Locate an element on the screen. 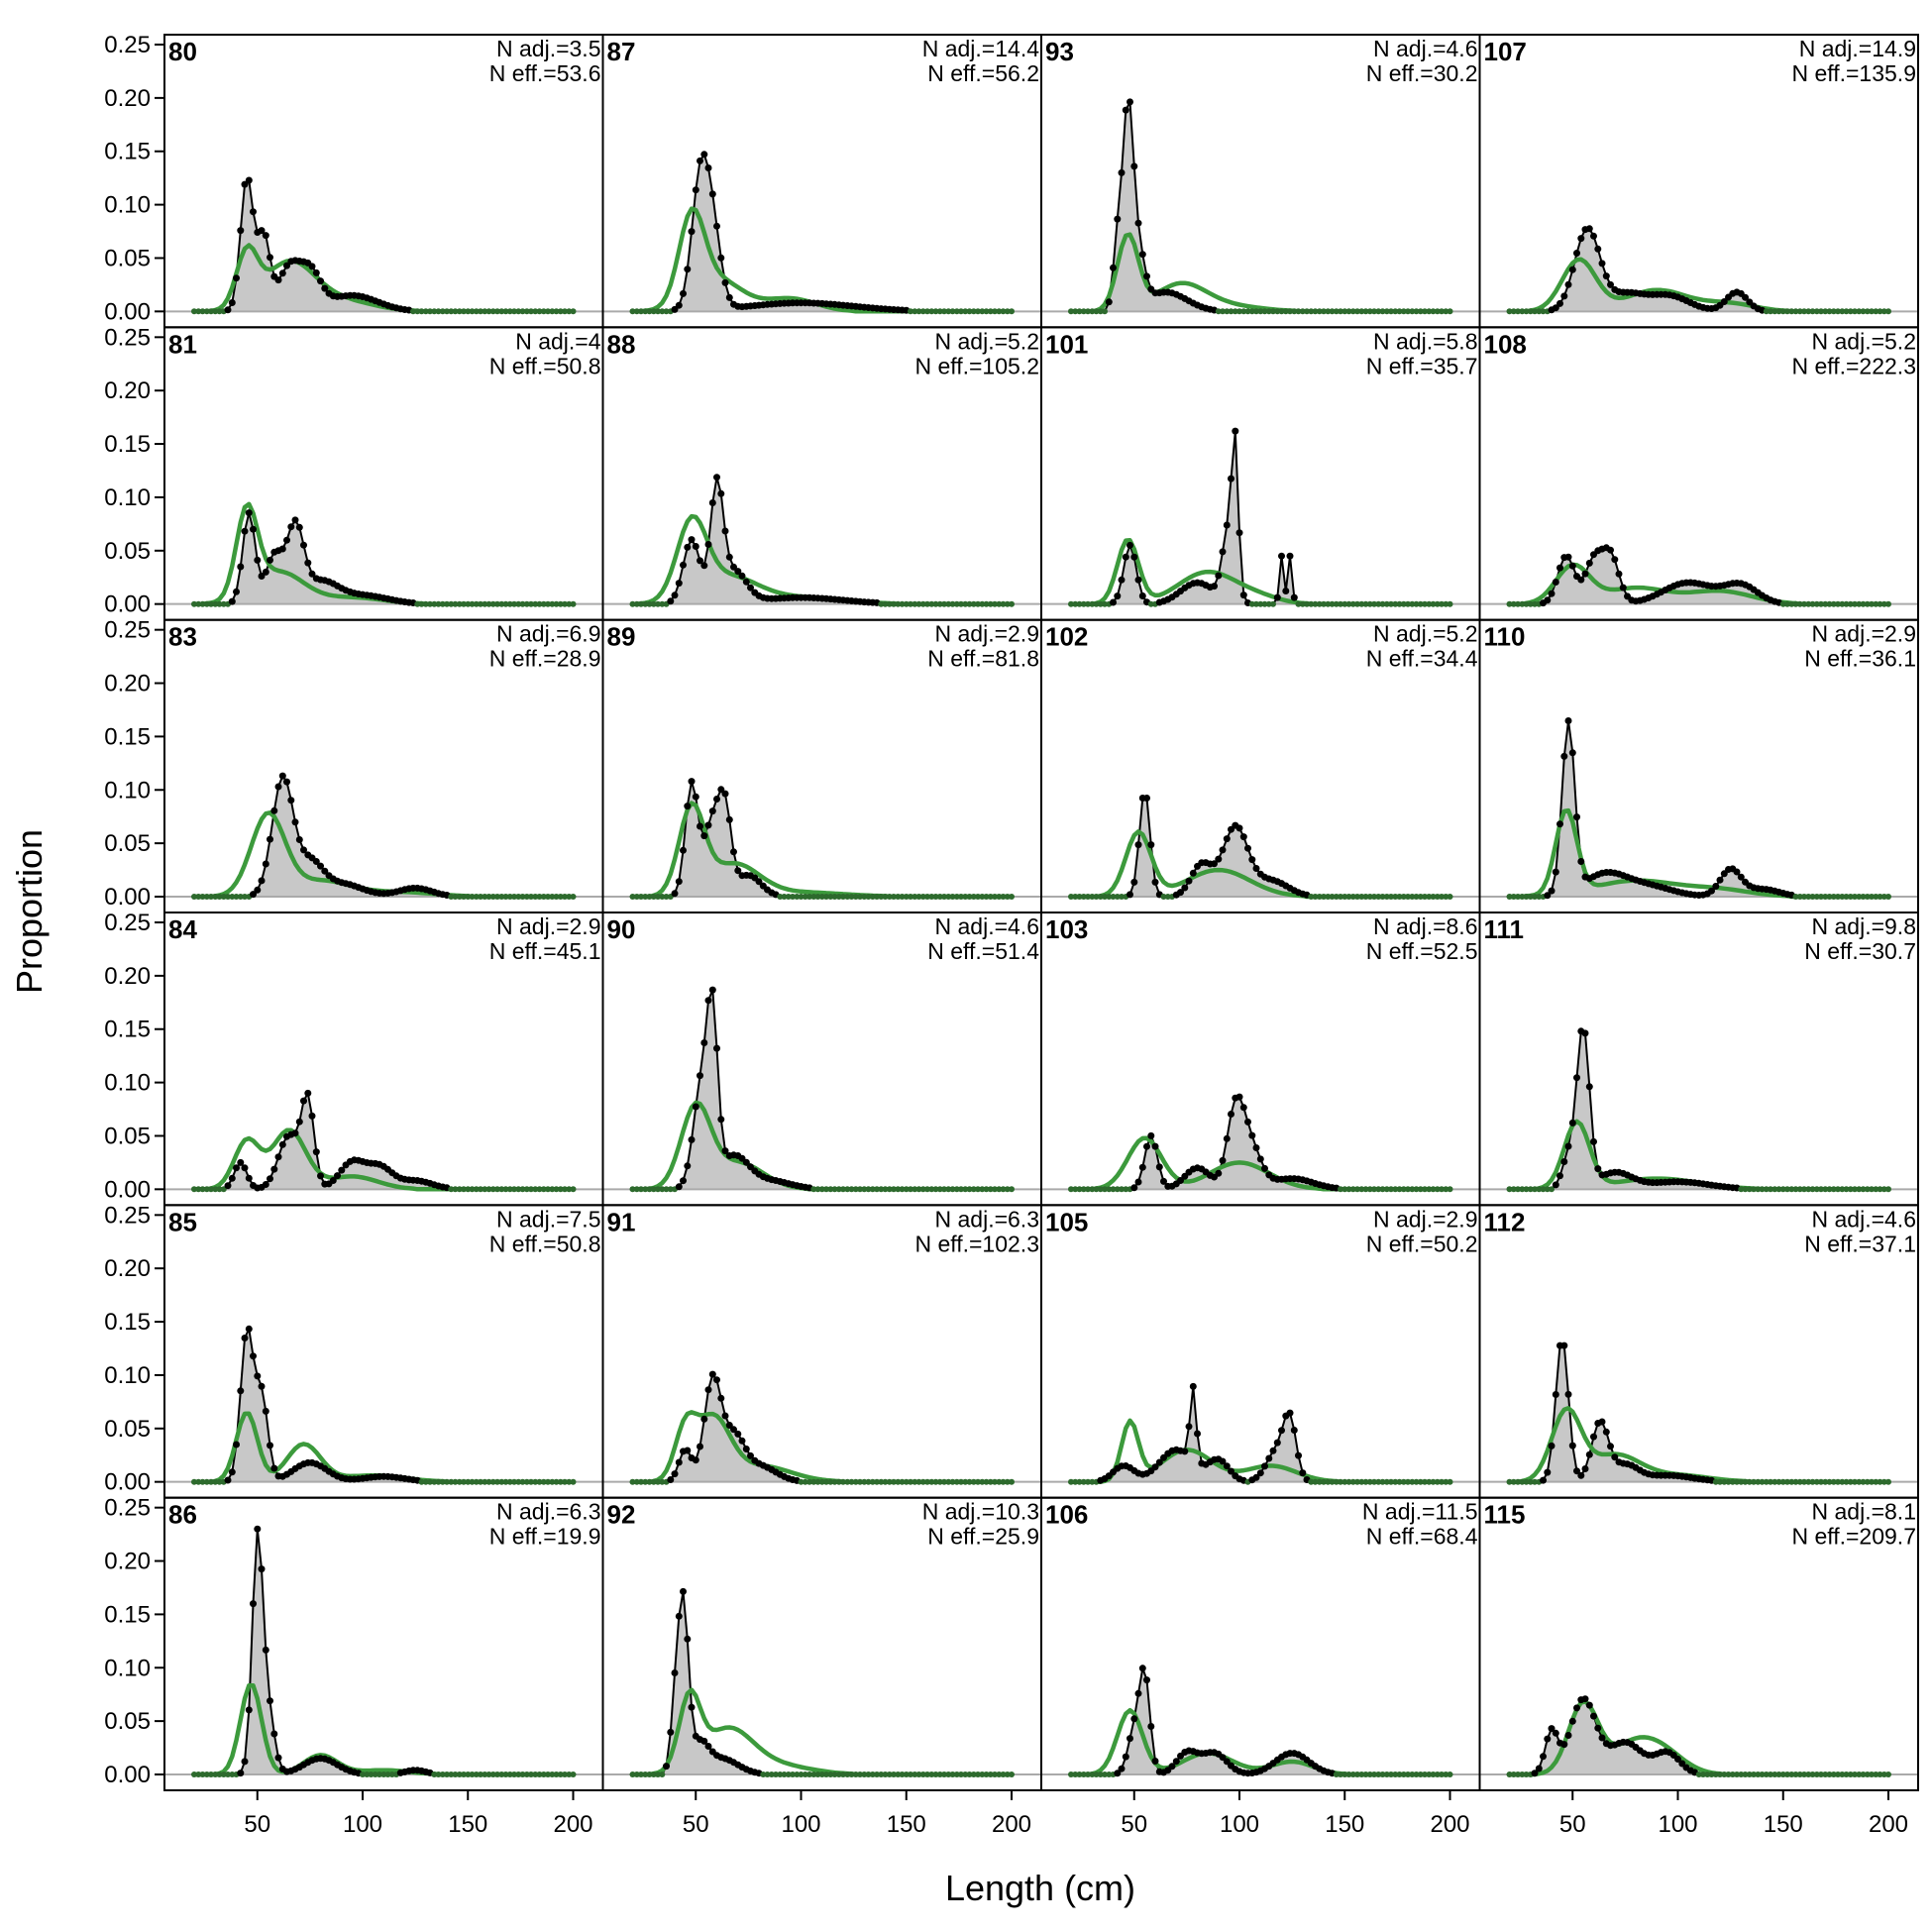 This screenshot has width=1932, height=1932. n-adj-label: N adj.=11.5 is located at coordinates (1420, 1512).